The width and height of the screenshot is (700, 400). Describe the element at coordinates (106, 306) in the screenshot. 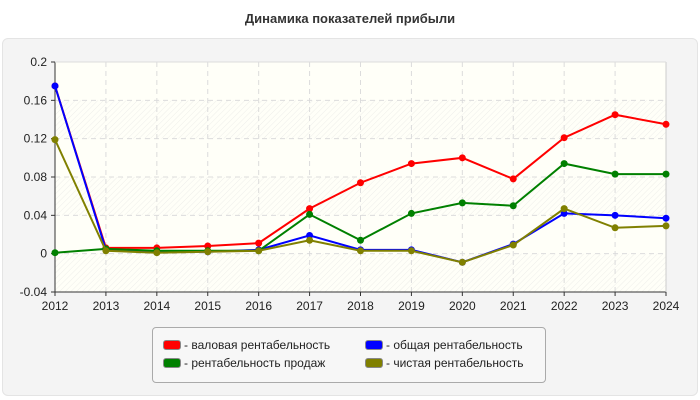

I see `x-tick-label: 2013` at that location.